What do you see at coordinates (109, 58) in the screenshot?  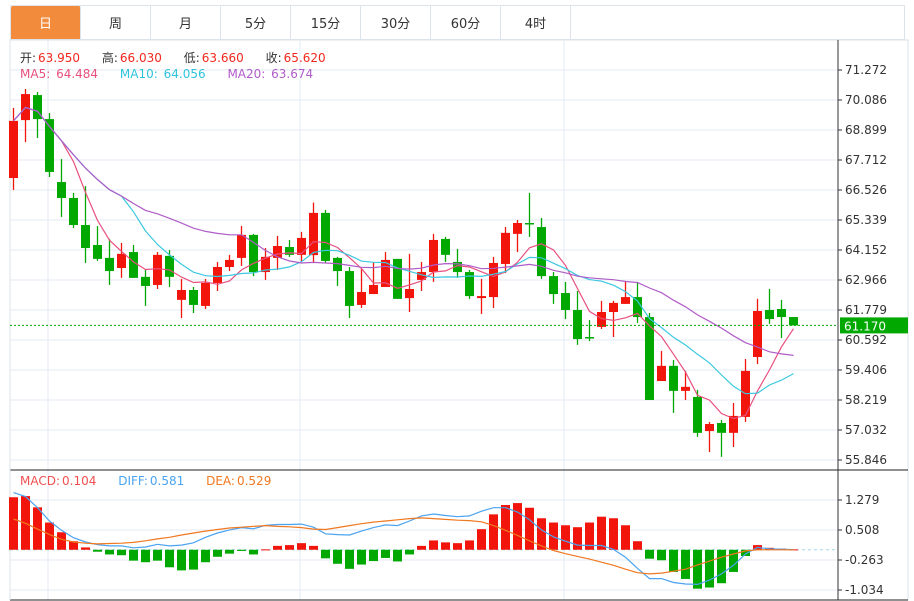 I see `high-label: 高:` at bounding box center [109, 58].